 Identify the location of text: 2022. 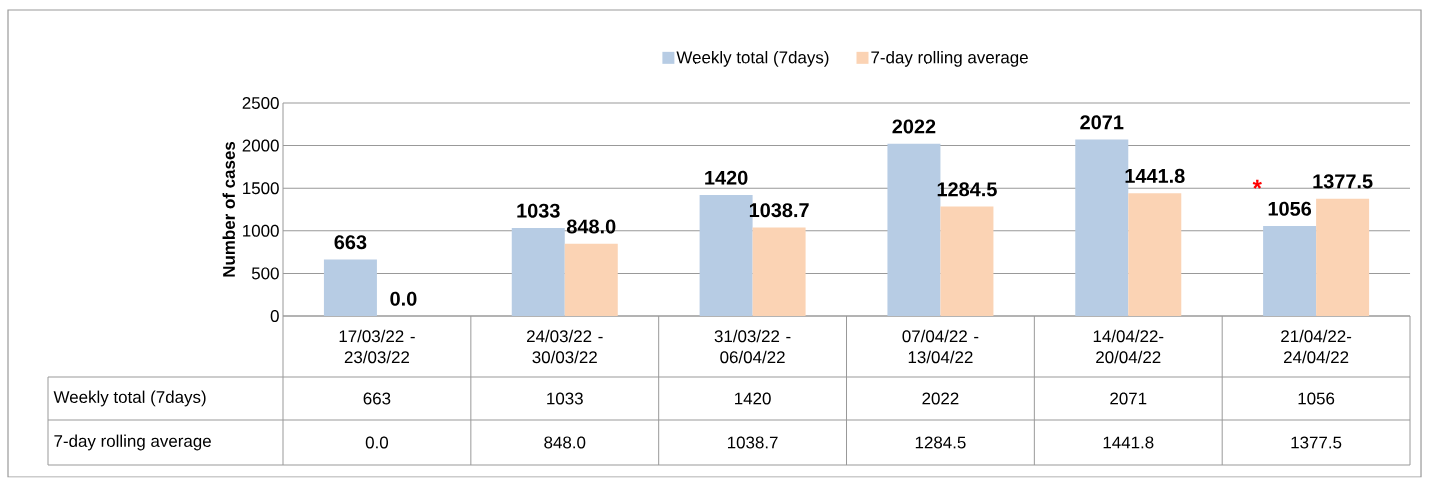
(914, 126).